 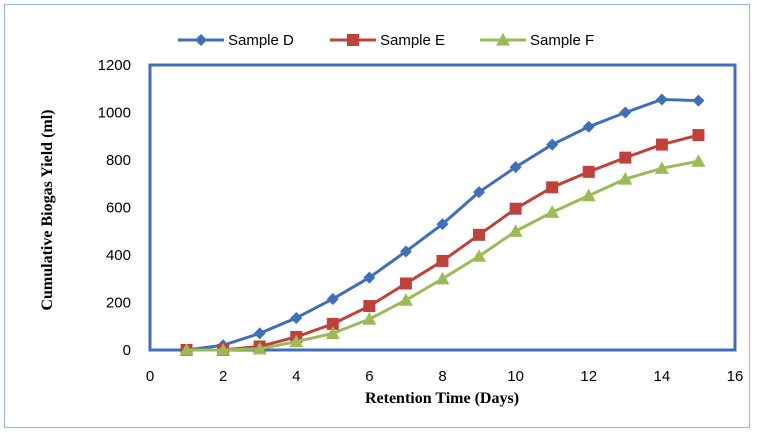 What do you see at coordinates (442, 398) in the screenshot?
I see `x-axis-title: Retention Time (Days)` at bounding box center [442, 398].